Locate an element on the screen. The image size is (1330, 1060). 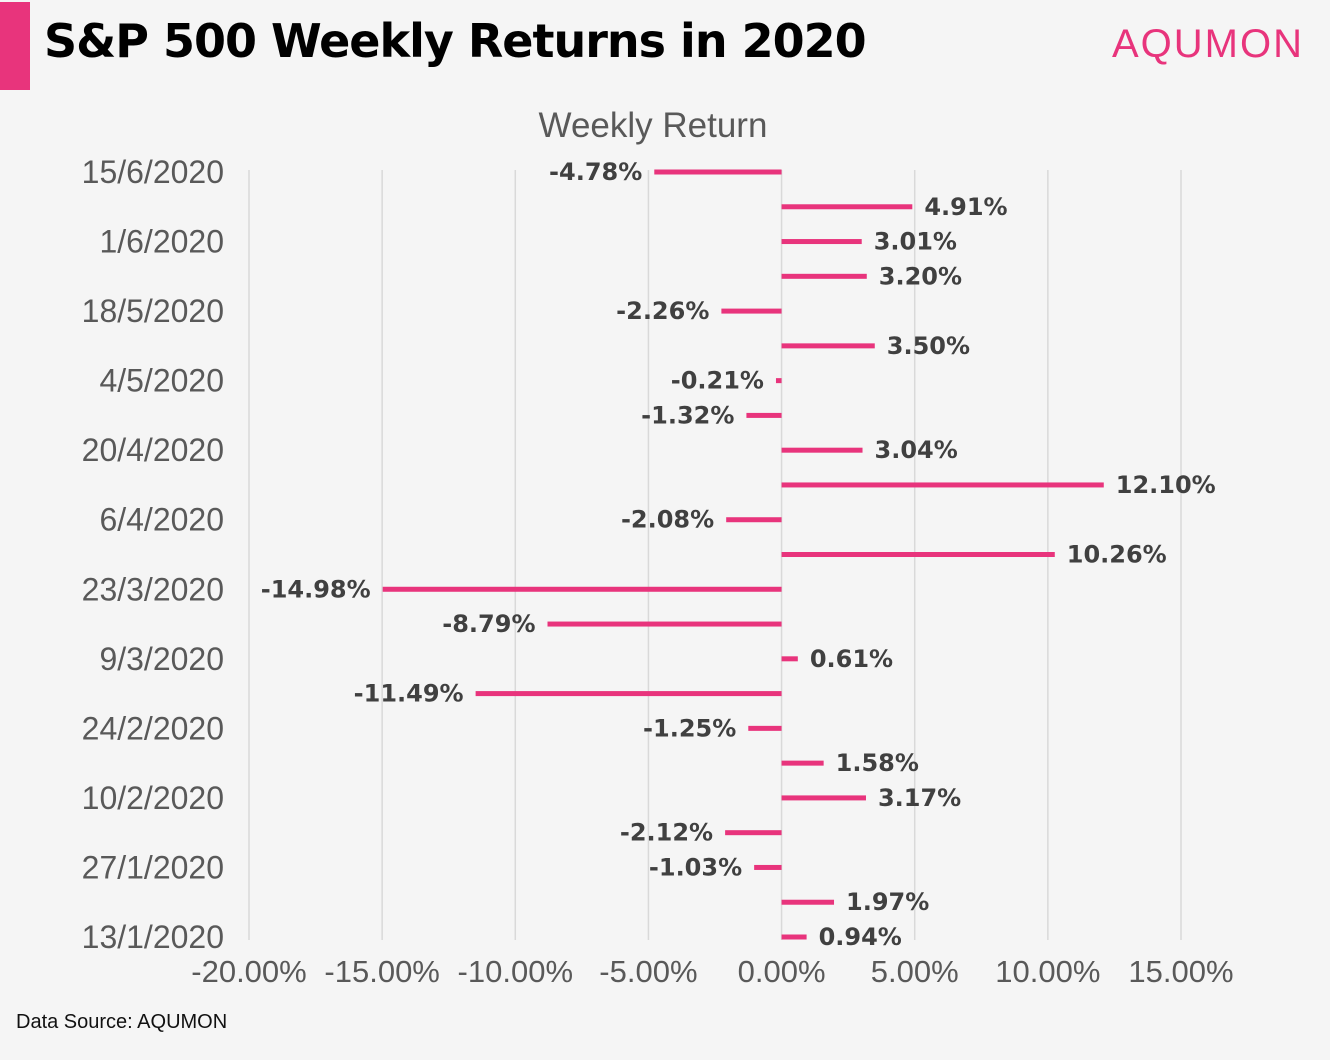
data-label: 3.17% is located at coordinates (919, 798).